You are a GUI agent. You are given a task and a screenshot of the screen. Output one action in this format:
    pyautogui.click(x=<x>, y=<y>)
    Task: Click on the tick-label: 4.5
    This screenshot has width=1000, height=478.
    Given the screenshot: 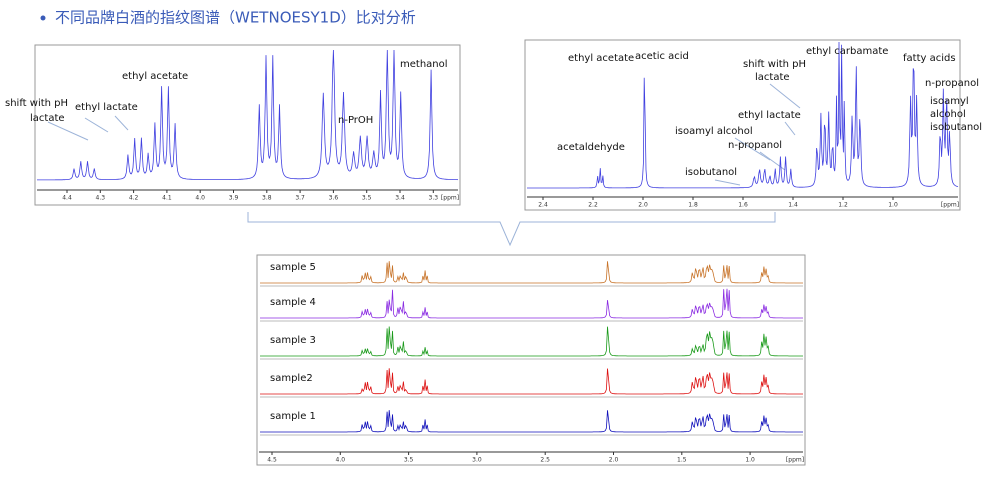 What is the action you would take?
    pyautogui.click(x=272, y=460)
    